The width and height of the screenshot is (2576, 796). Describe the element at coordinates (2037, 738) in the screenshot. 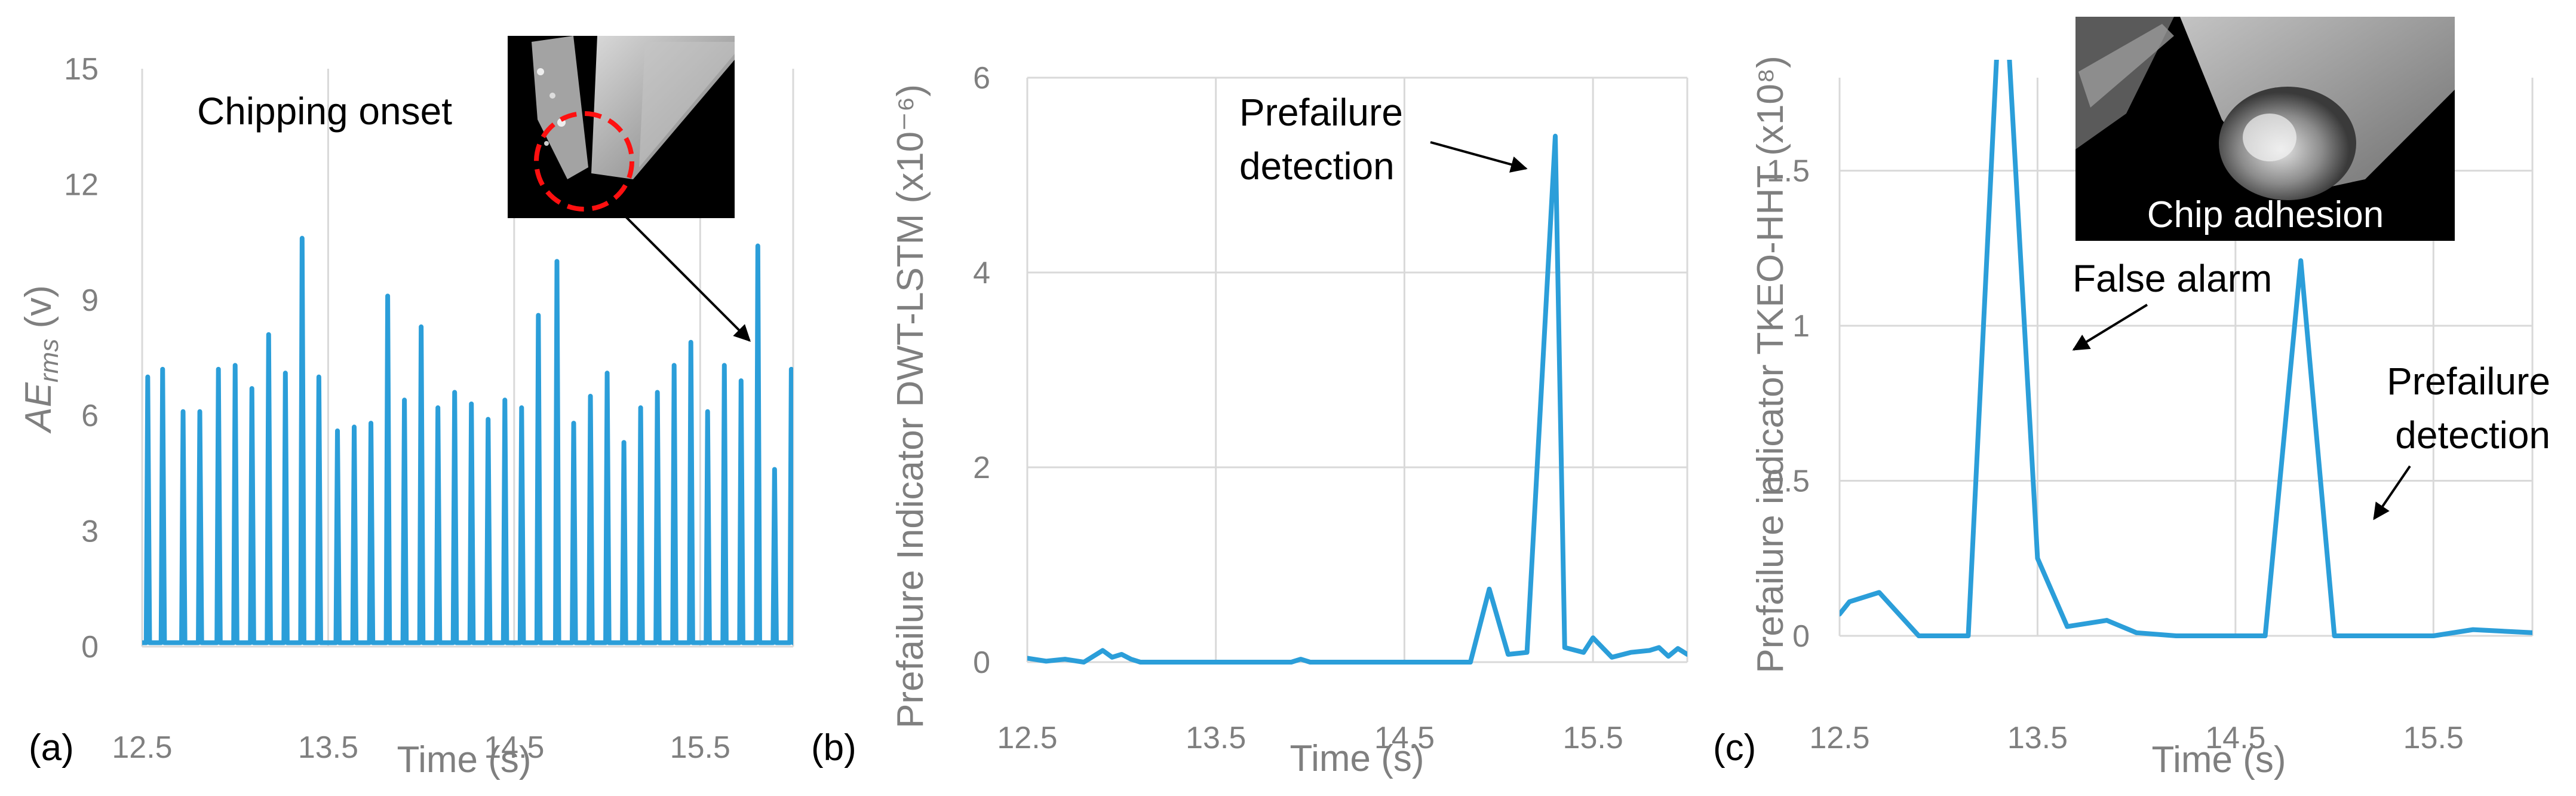

I see `x-tick-label-c-1: 13.5` at that location.